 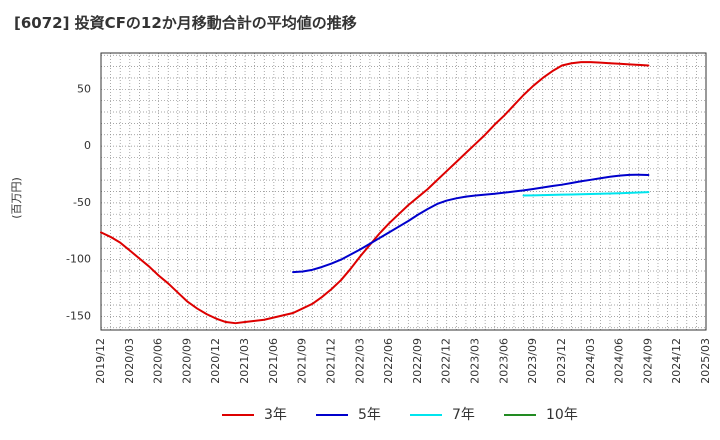 What do you see at coordinates (475, 361) in the screenshot?
I see `x-tick-label: 2023/03` at bounding box center [475, 361].